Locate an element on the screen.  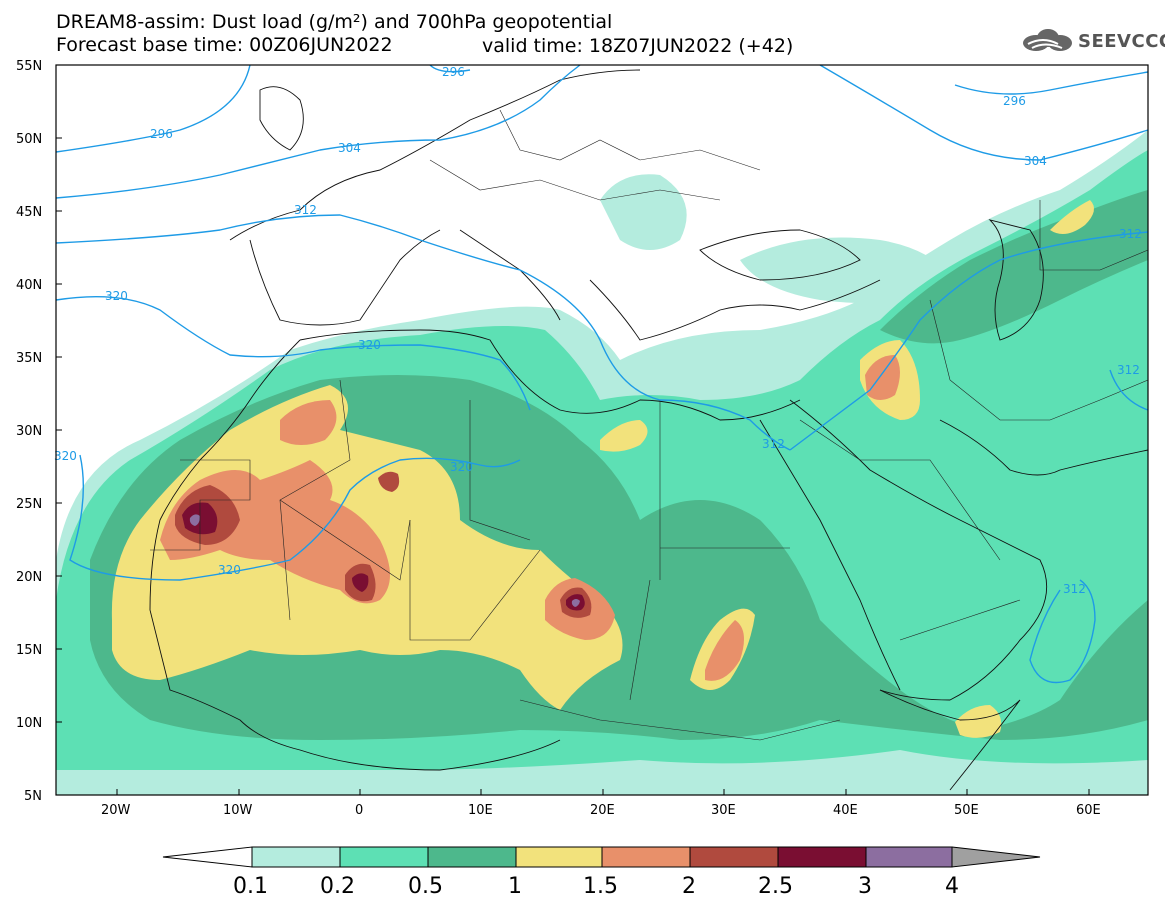
lat-label: 45N is located at coordinates (29, 212).